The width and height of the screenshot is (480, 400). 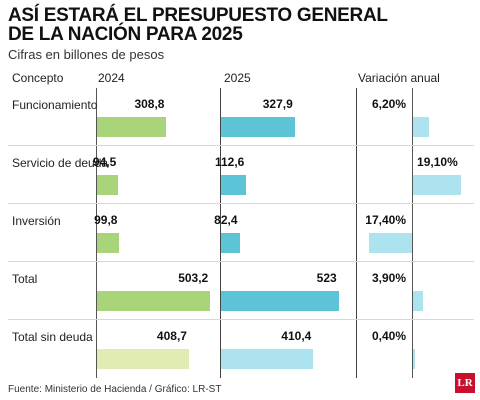 I want to click on bar-2024-total-sin-deuda, so click(x=143, y=359).